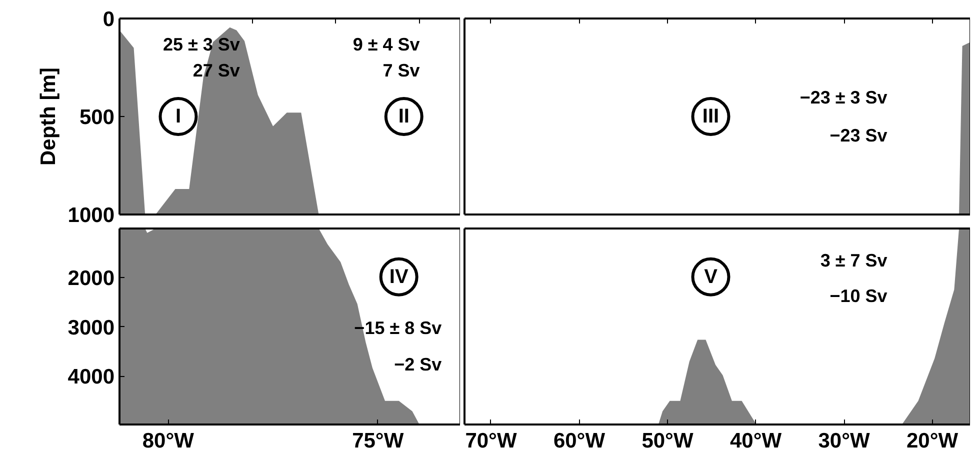 Image resolution: width=979 pixels, height=468 pixels. Describe the element at coordinates (91, 328) in the screenshot. I see `y-tick-label: 3000` at that location.